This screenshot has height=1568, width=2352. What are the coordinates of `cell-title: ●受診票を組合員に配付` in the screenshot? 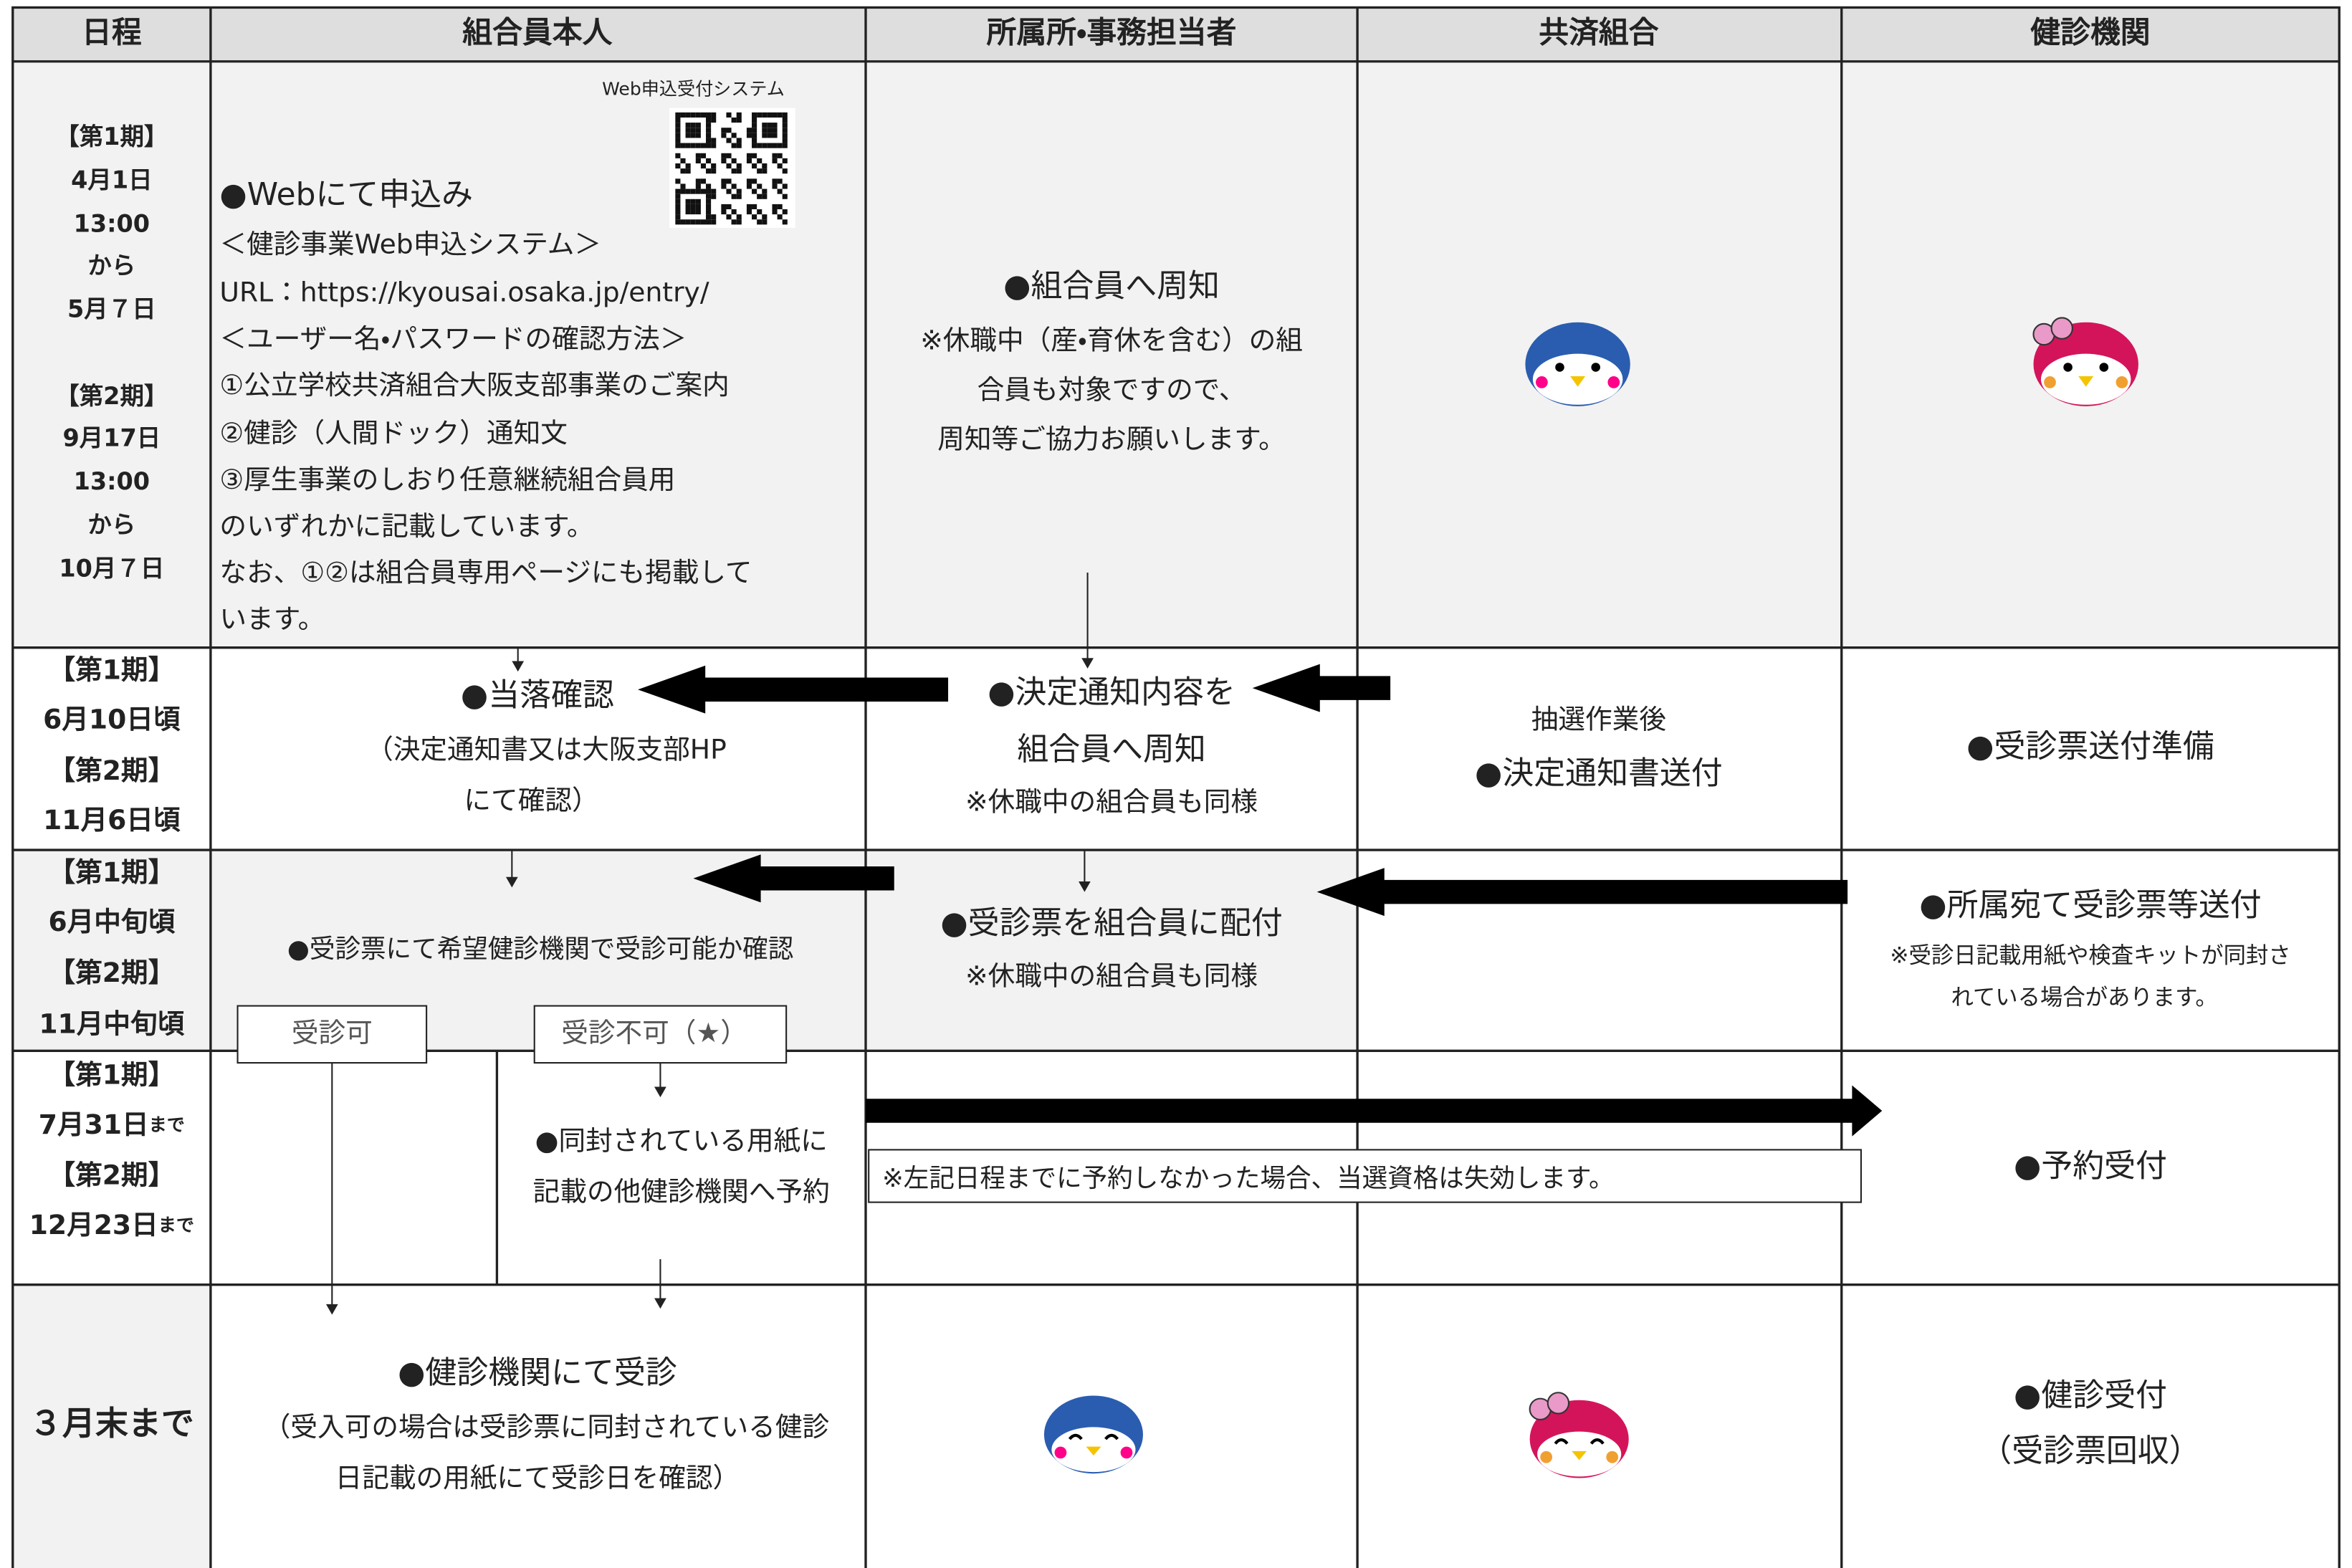 It's located at (1111, 923).